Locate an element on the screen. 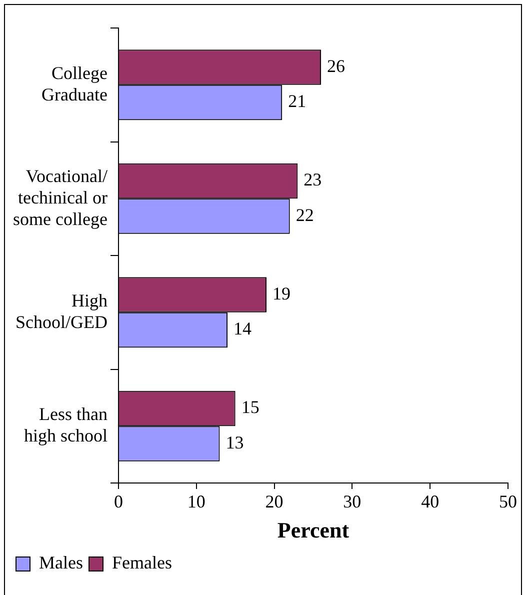 This screenshot has height=595, width=528. data-label: 15 is located at coordinates (250, 407).